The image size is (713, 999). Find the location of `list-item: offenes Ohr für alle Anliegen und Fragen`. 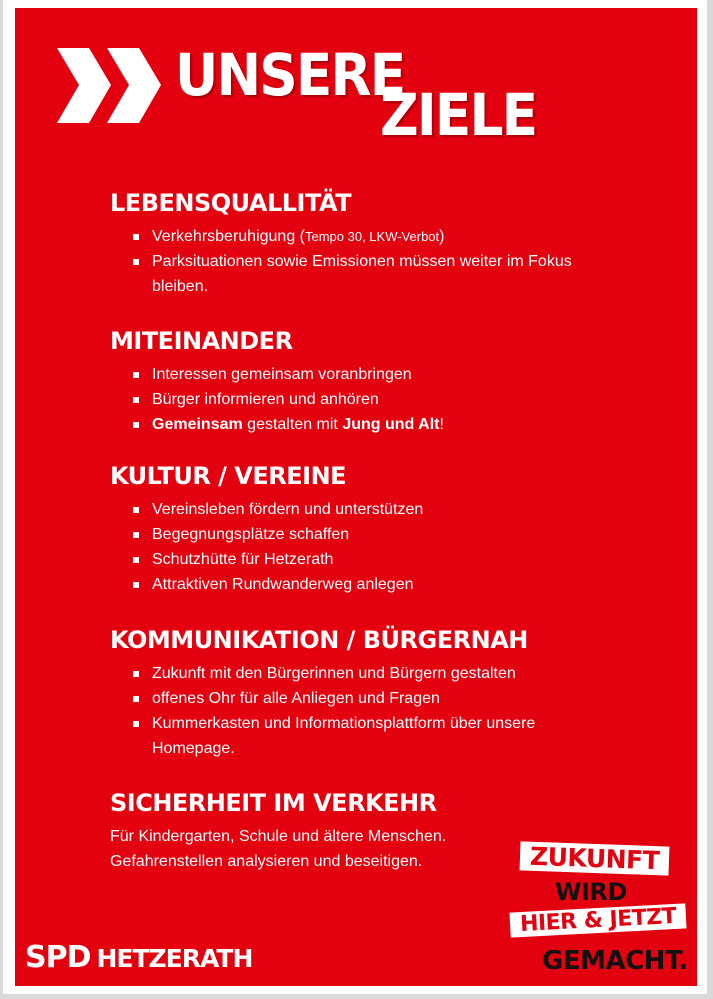

list-item: offenes Ohr für alle Anliegen und Fragen is located at coordinates (351, 698).